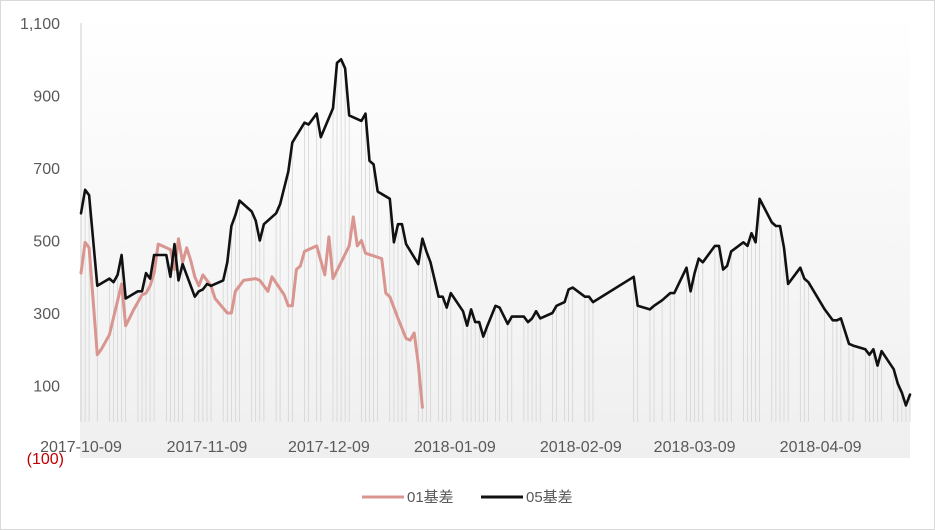  Describe the element at coordinates (46, 169) in the screenshot. I see `y-tick-label: 700` at that location.